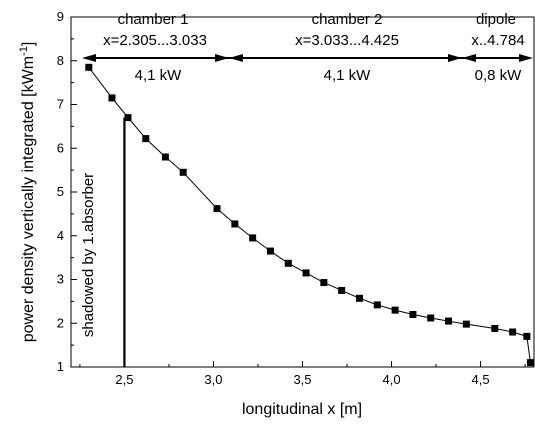 Image resolution: width=535 pixels, height=426 pixels. What do you see at coordinates (347, 40) in the screenshot?
I see `section-chamber2-range: x=3.033...4.425` at bounding box center [347, 40].